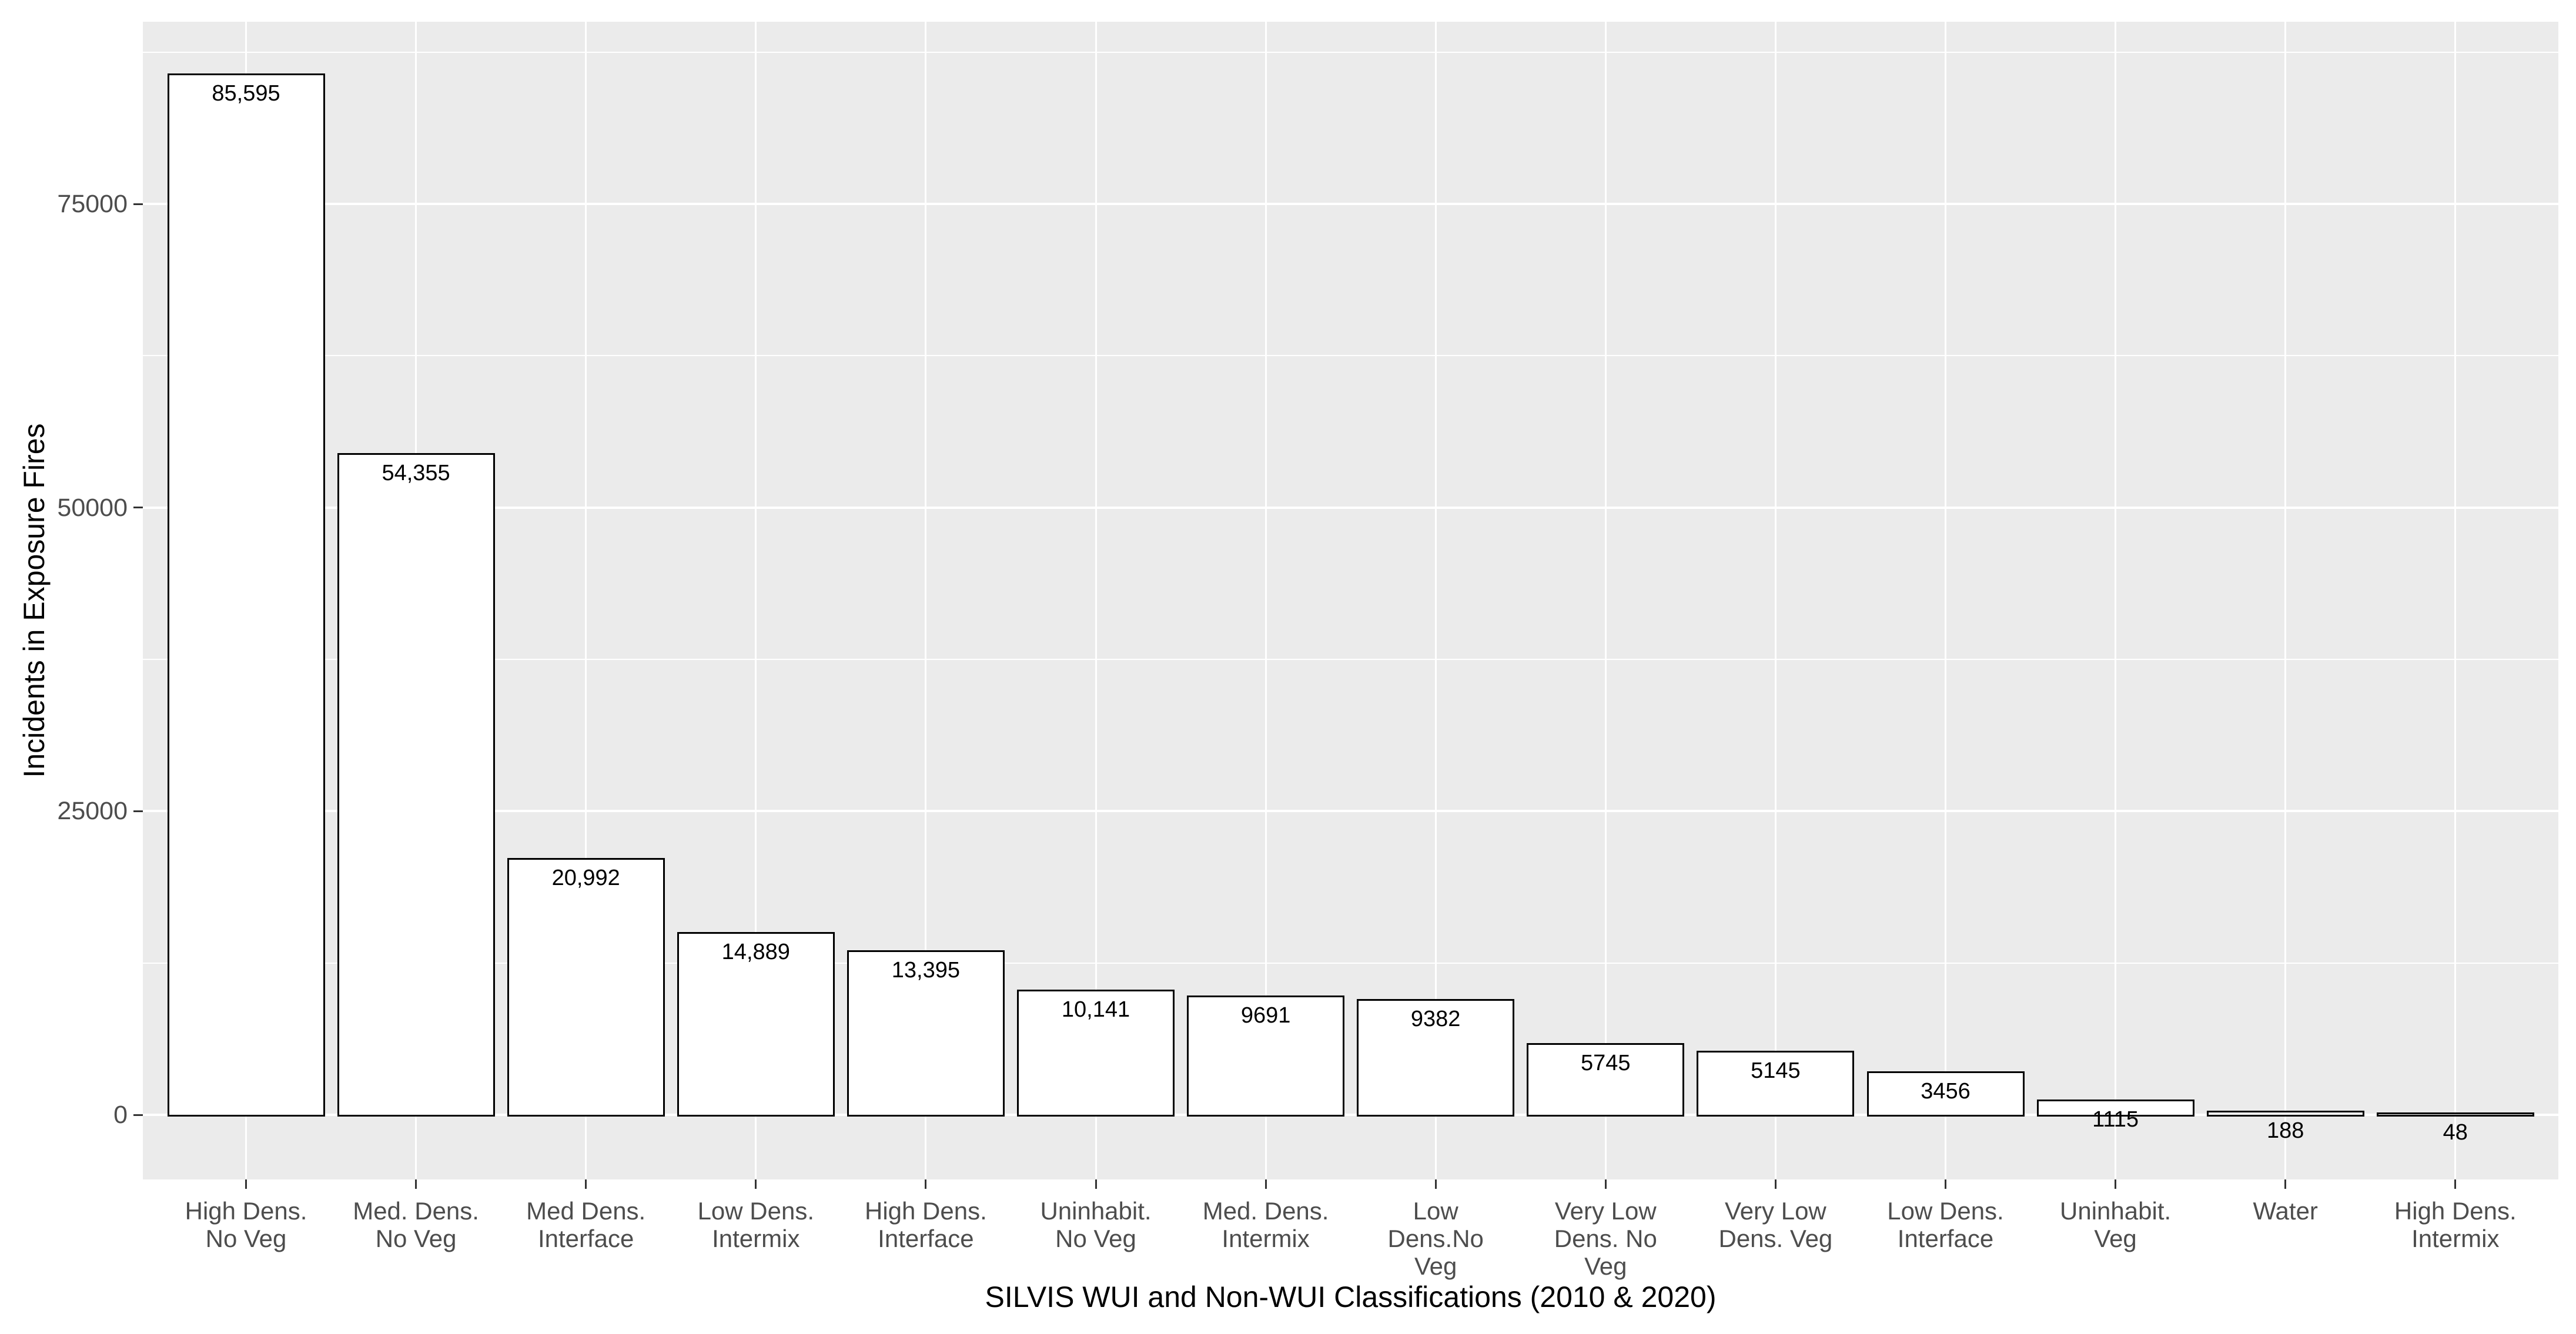 The width and height of the screenshot is (2576, 1334). Describe the element at coordinates (585, 878) in the screenshot. I see `bar-value-label: 20,992` at that location.